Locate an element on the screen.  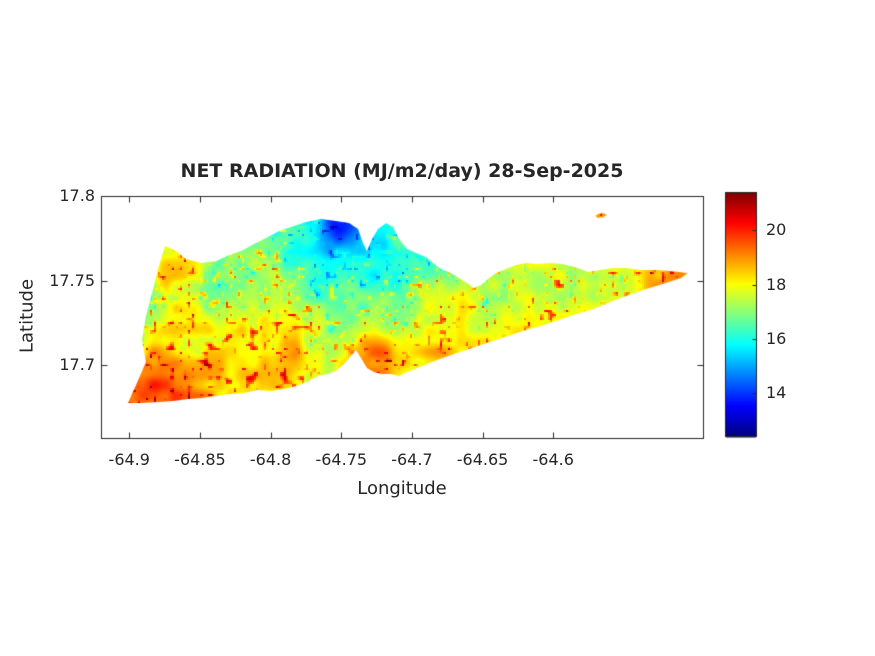
x-tick-label: -64.65 is located at coordinates (482, 459).